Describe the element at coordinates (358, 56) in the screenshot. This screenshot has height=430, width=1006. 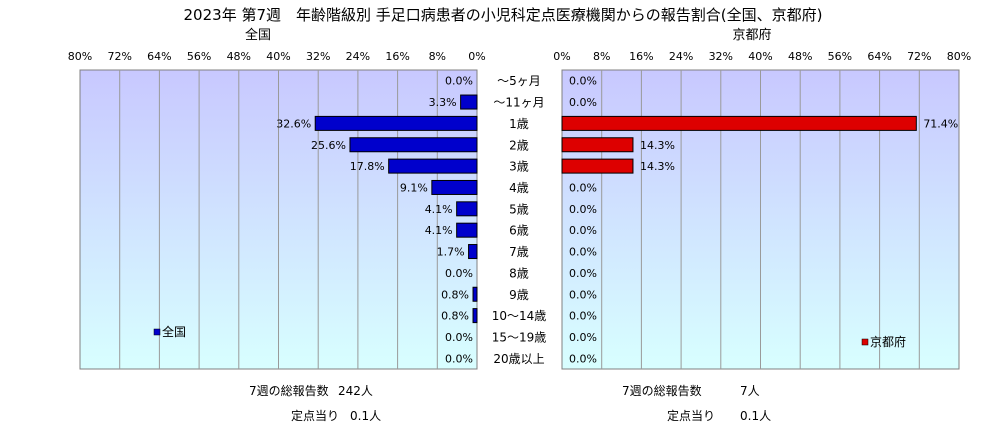
I see `national-x-tick: 24%` at that location.